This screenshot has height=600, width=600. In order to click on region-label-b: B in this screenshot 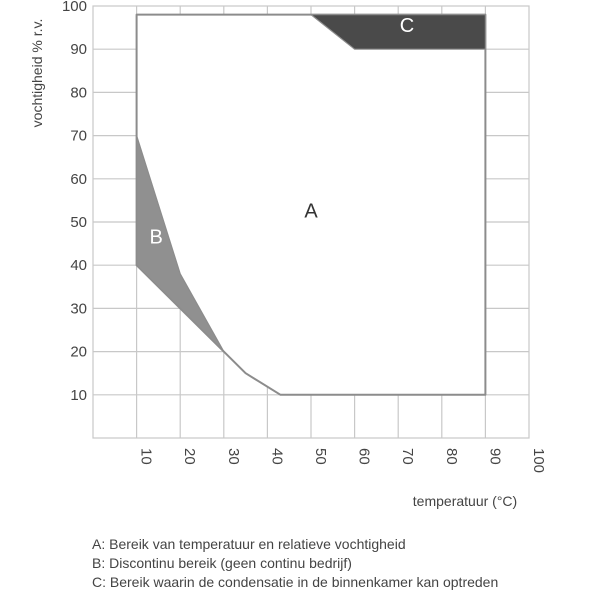, I will do `click(156, 238)`.